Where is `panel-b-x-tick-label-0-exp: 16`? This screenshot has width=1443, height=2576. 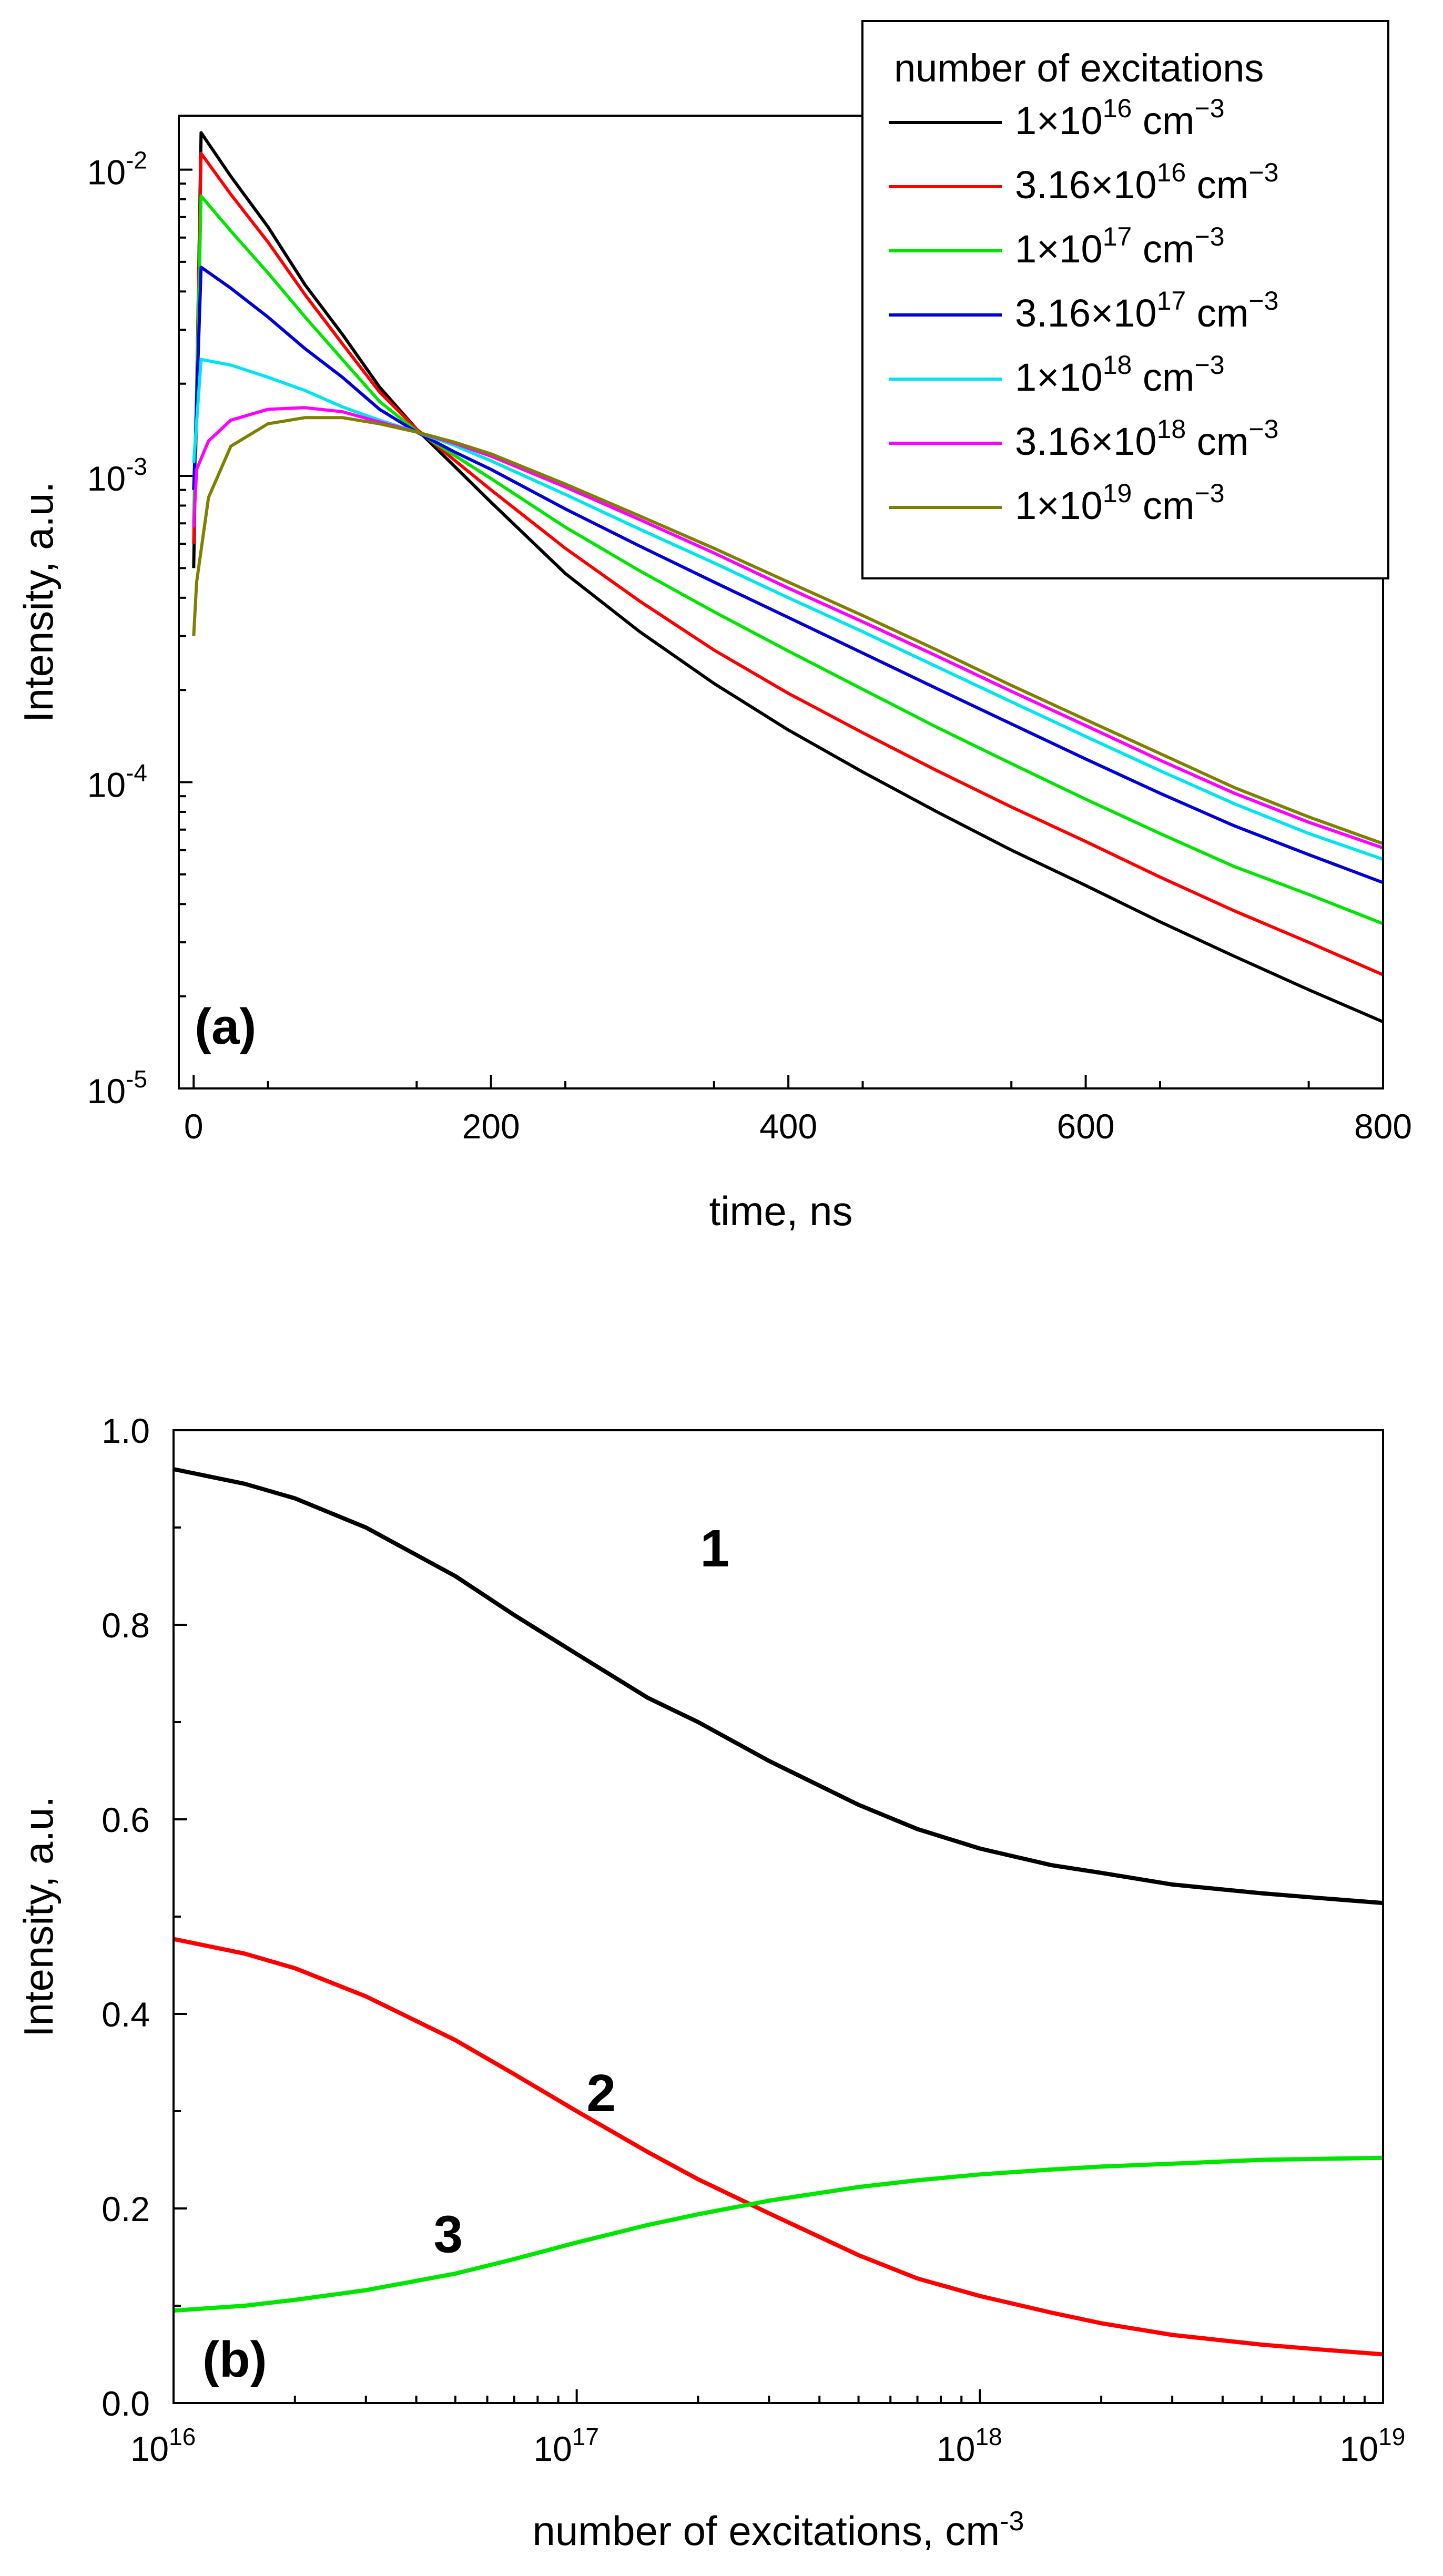 panel-b-x-tick-label-0-exp: 16 is located at coordinates (182, 2436).